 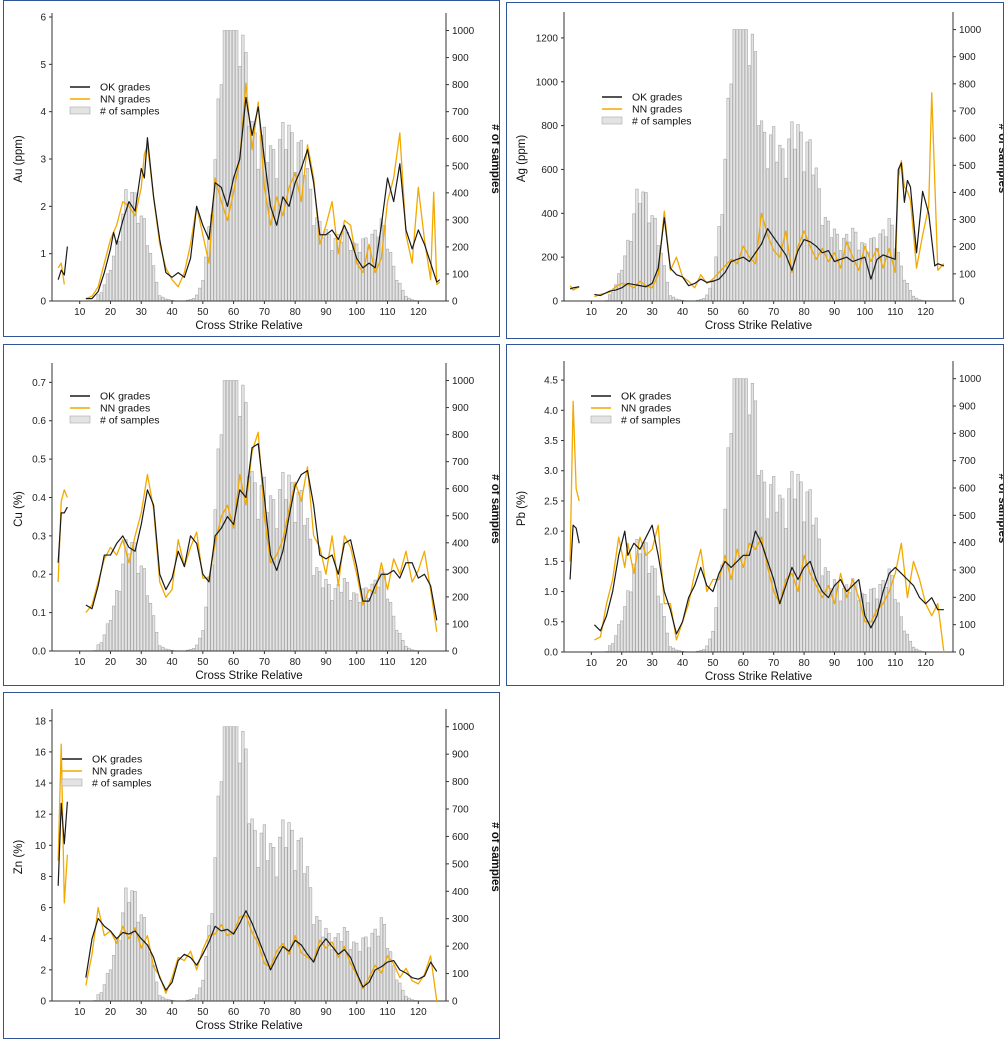 I want to click on y-tick-label: 1.5, so click(x=551, y=562).